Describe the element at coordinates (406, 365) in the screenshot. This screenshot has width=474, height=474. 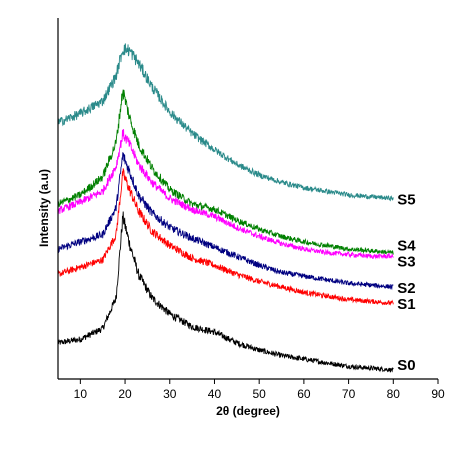
I see `series-label-s0: S0` at that location.